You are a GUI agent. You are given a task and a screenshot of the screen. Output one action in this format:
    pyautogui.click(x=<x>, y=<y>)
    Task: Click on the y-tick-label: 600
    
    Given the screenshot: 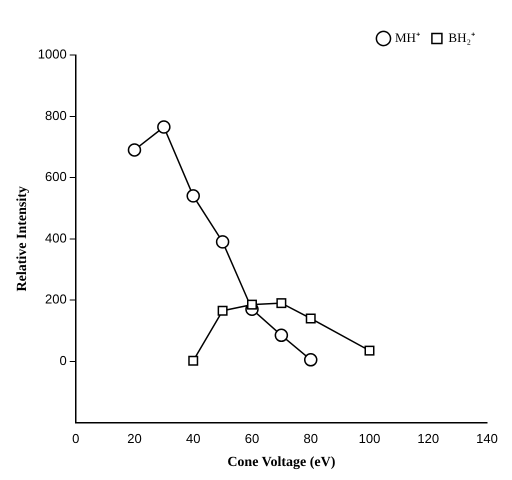 What is the action you would take?
    pyautogui.click(x=56, y=176)
    